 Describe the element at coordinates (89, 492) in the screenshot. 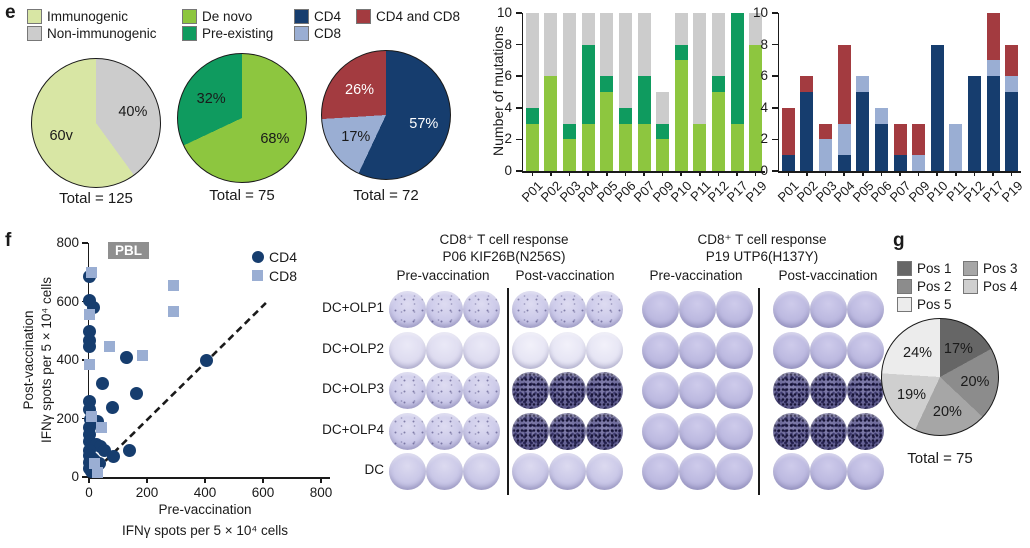

I see `x-tick-label: 0` at that location.